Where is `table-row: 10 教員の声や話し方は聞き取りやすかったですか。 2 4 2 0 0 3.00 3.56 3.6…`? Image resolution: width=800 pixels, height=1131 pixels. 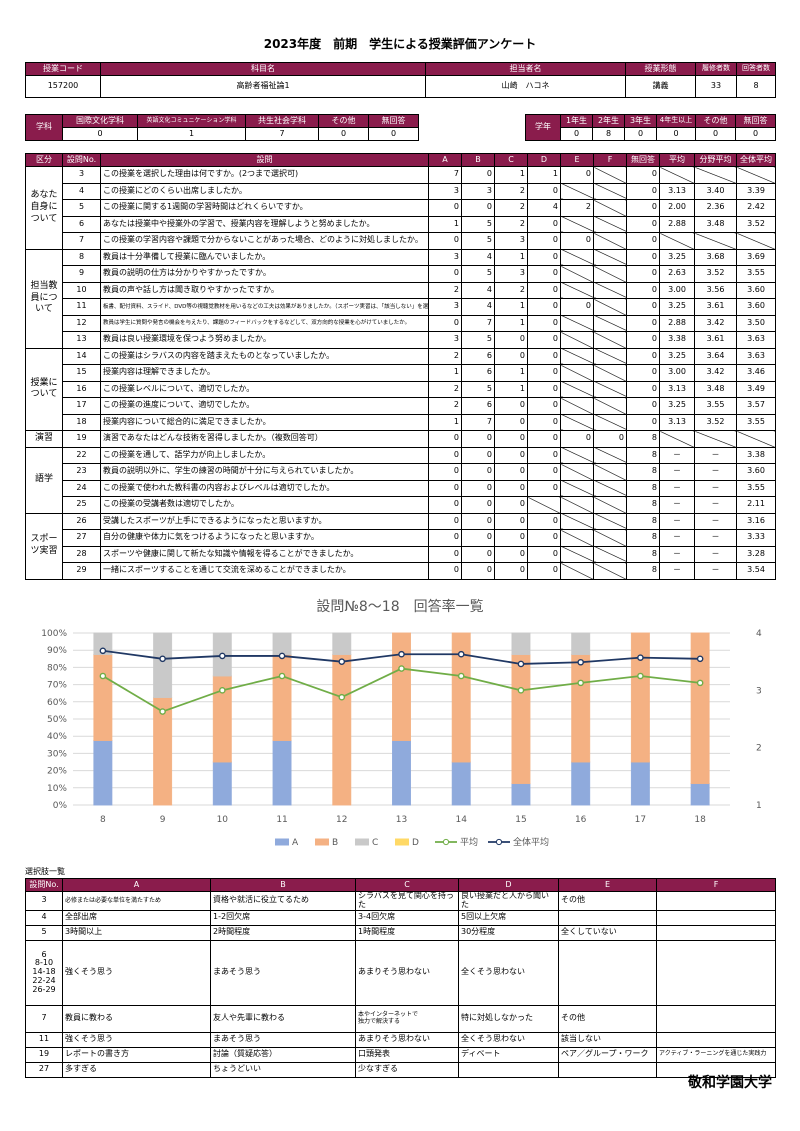
table-row: 10 教員の声や話し方は聞き取りやすかったですか。 2 4 2 0 0 3.00 3.56 3.6… is located at coordinates (401, 290).